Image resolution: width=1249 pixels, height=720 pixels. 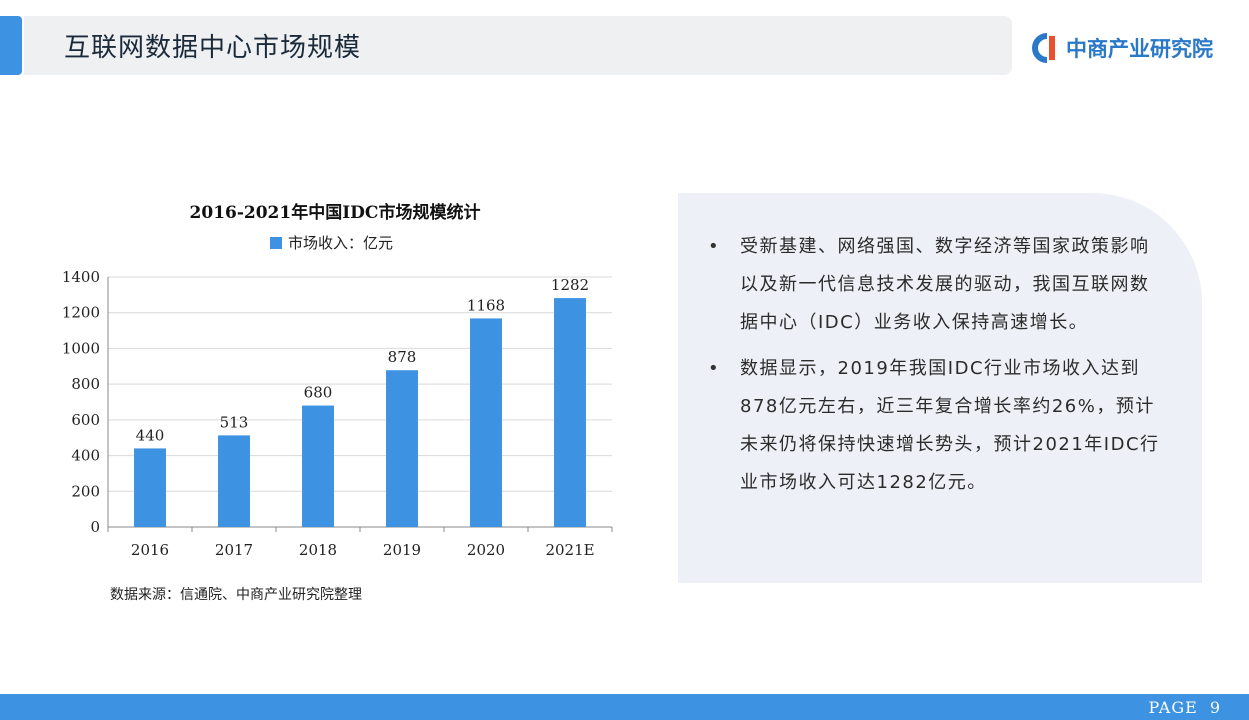 I want to click on y-tick-label: 0, so click(x=95, y=527).